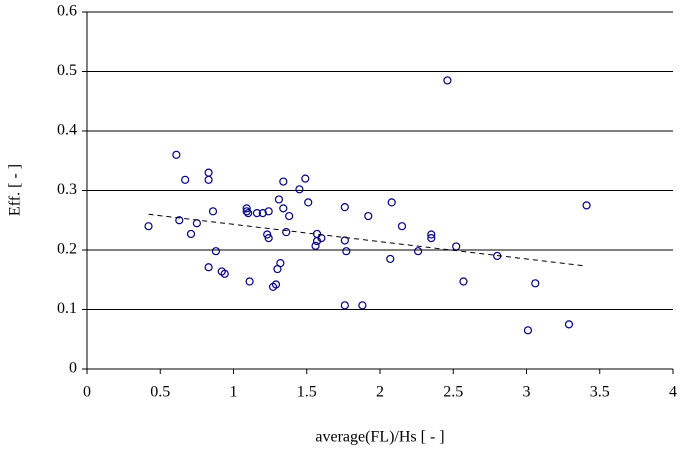 Image resolution: width=696 pixels, height=453 pixels. What do you see at coordinates (67, 189) in the screenshot?
I see `y-tick-label: 0.3` at bounding box center [67, 189].